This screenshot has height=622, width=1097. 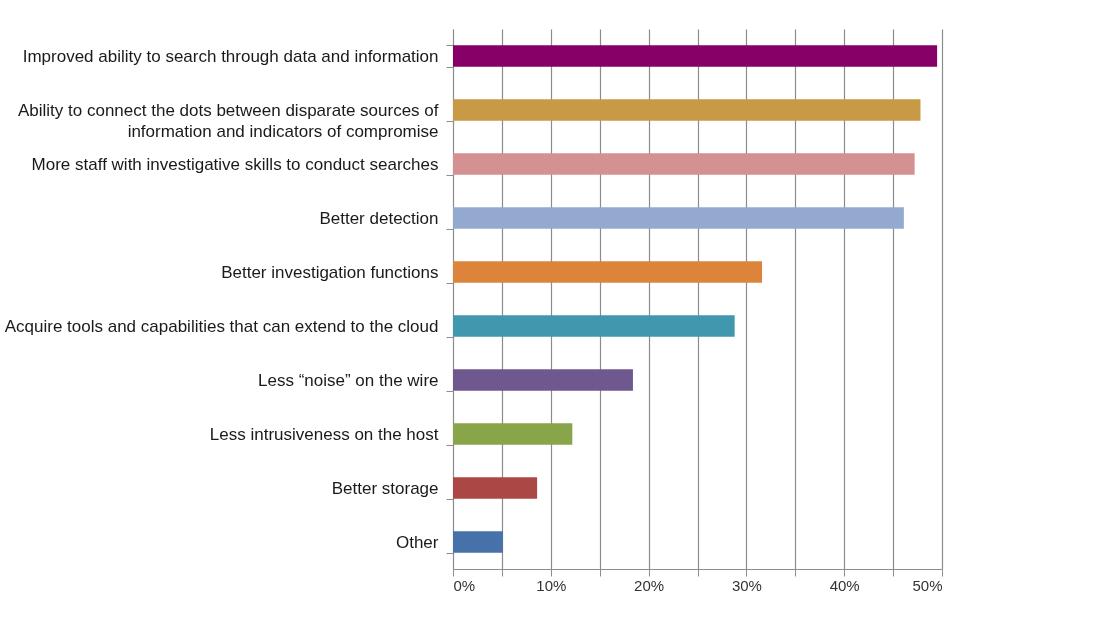 I want to click on y-tick-label: Less intrusiveness on the host, so click(x=324, y=434).